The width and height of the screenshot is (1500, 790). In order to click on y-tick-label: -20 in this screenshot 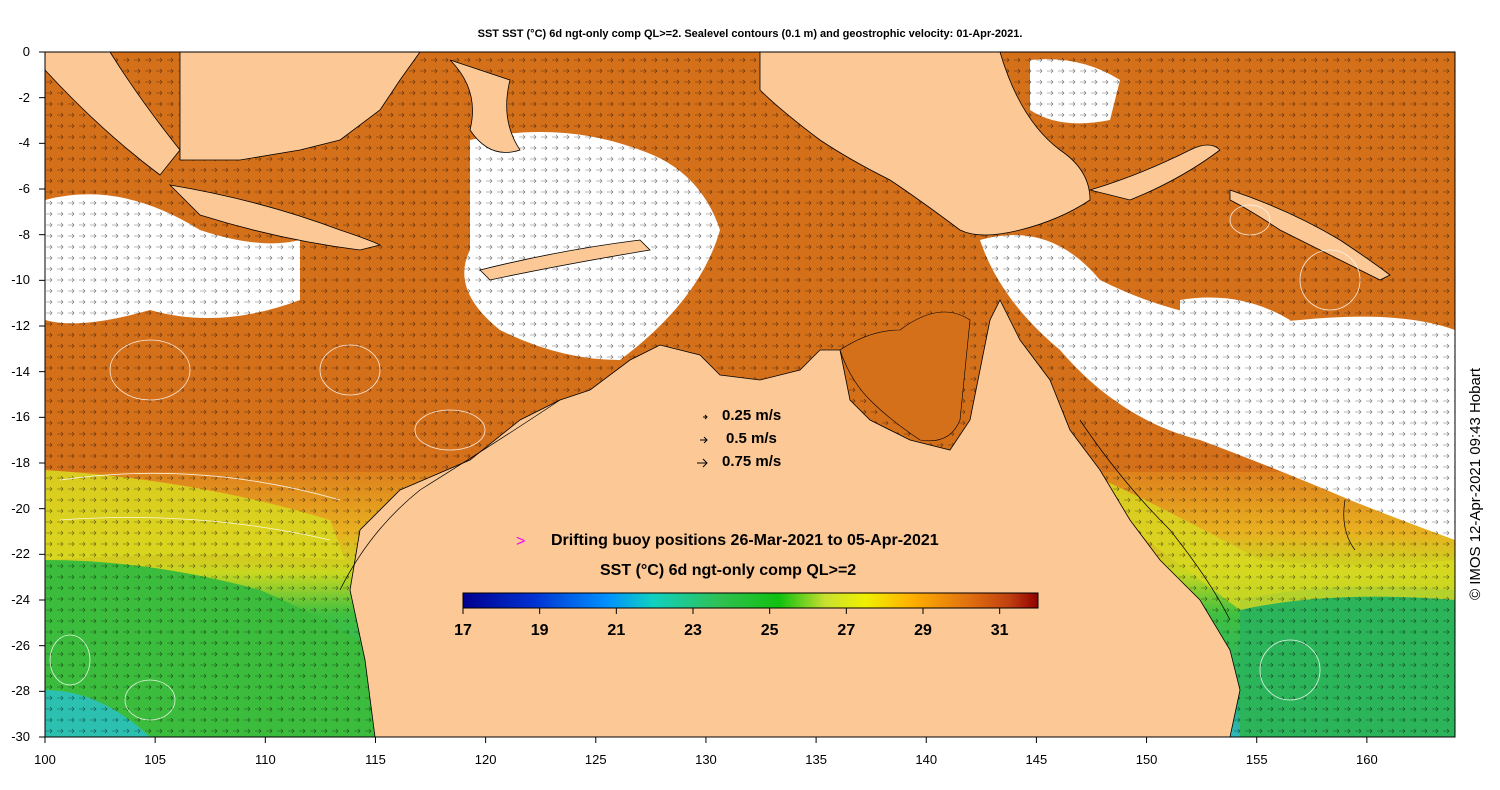, I will do `click(20, 508)`.